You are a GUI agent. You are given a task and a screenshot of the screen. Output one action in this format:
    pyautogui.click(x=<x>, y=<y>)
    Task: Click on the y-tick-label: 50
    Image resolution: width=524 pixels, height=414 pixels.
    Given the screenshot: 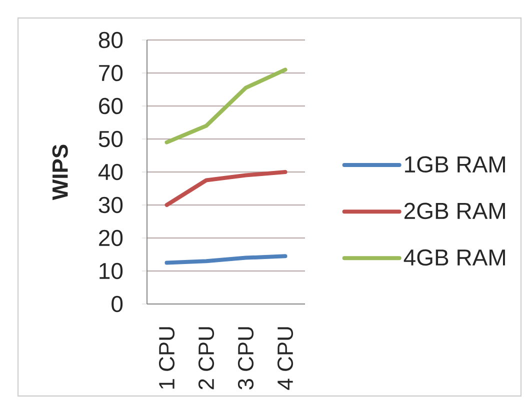 What is the action you would take?
    pyautogui.click(x=110, y=139)
    